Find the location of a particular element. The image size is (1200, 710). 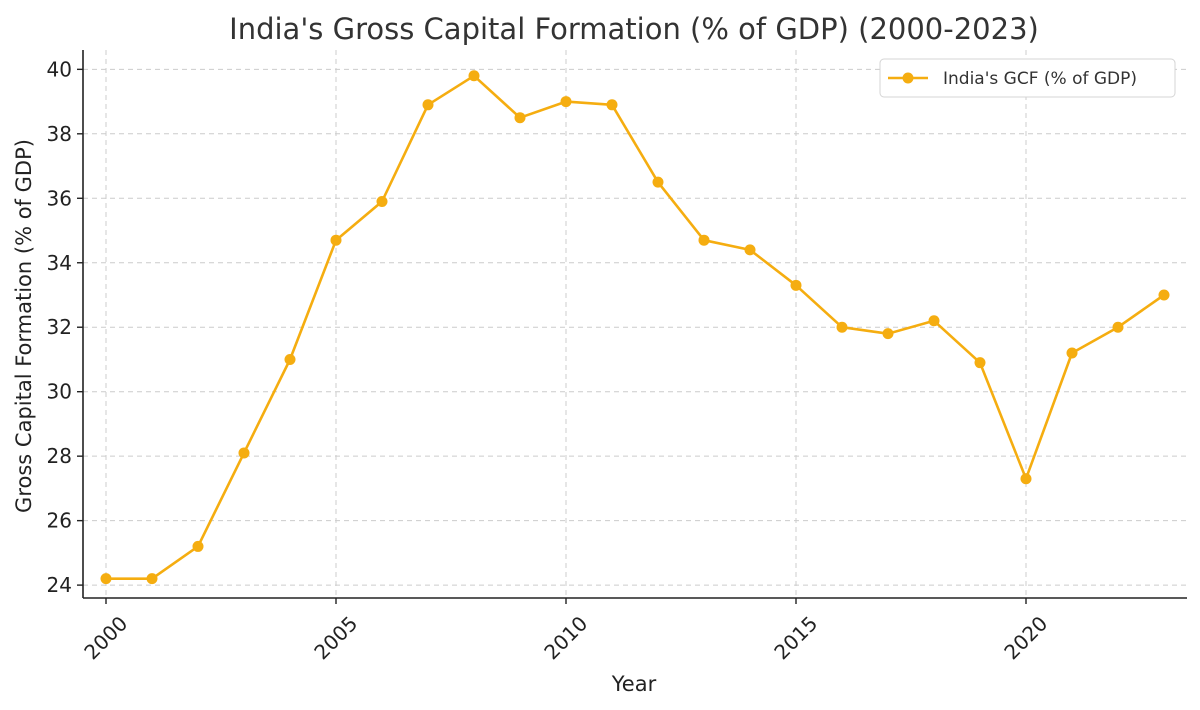

data-point-2017 is located at coordinates (888, 334).